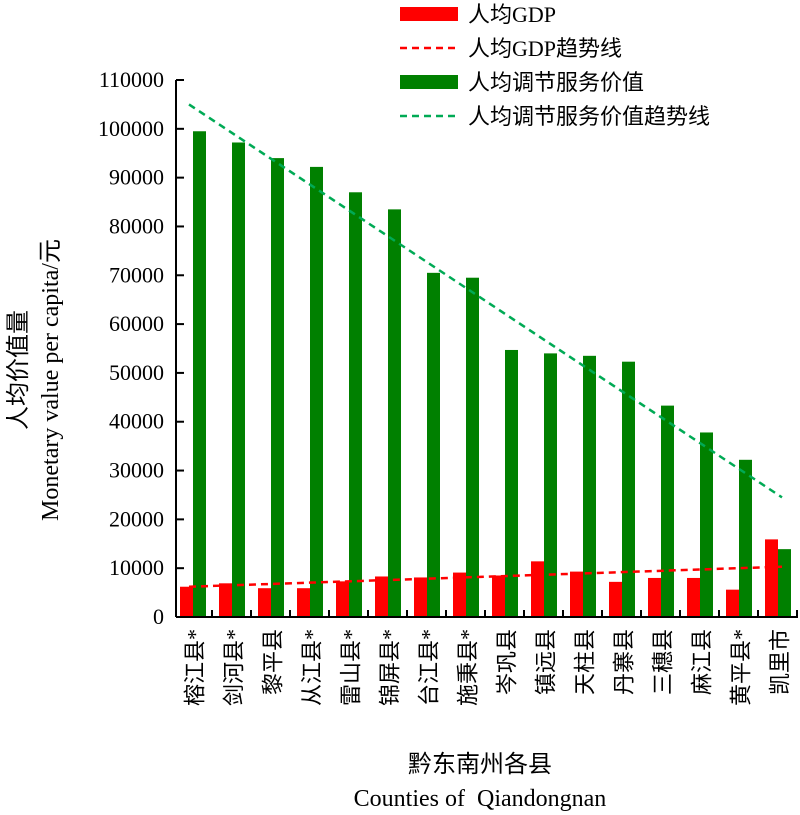  I want to click on y-tick-label: 70000, so click(136, 274).